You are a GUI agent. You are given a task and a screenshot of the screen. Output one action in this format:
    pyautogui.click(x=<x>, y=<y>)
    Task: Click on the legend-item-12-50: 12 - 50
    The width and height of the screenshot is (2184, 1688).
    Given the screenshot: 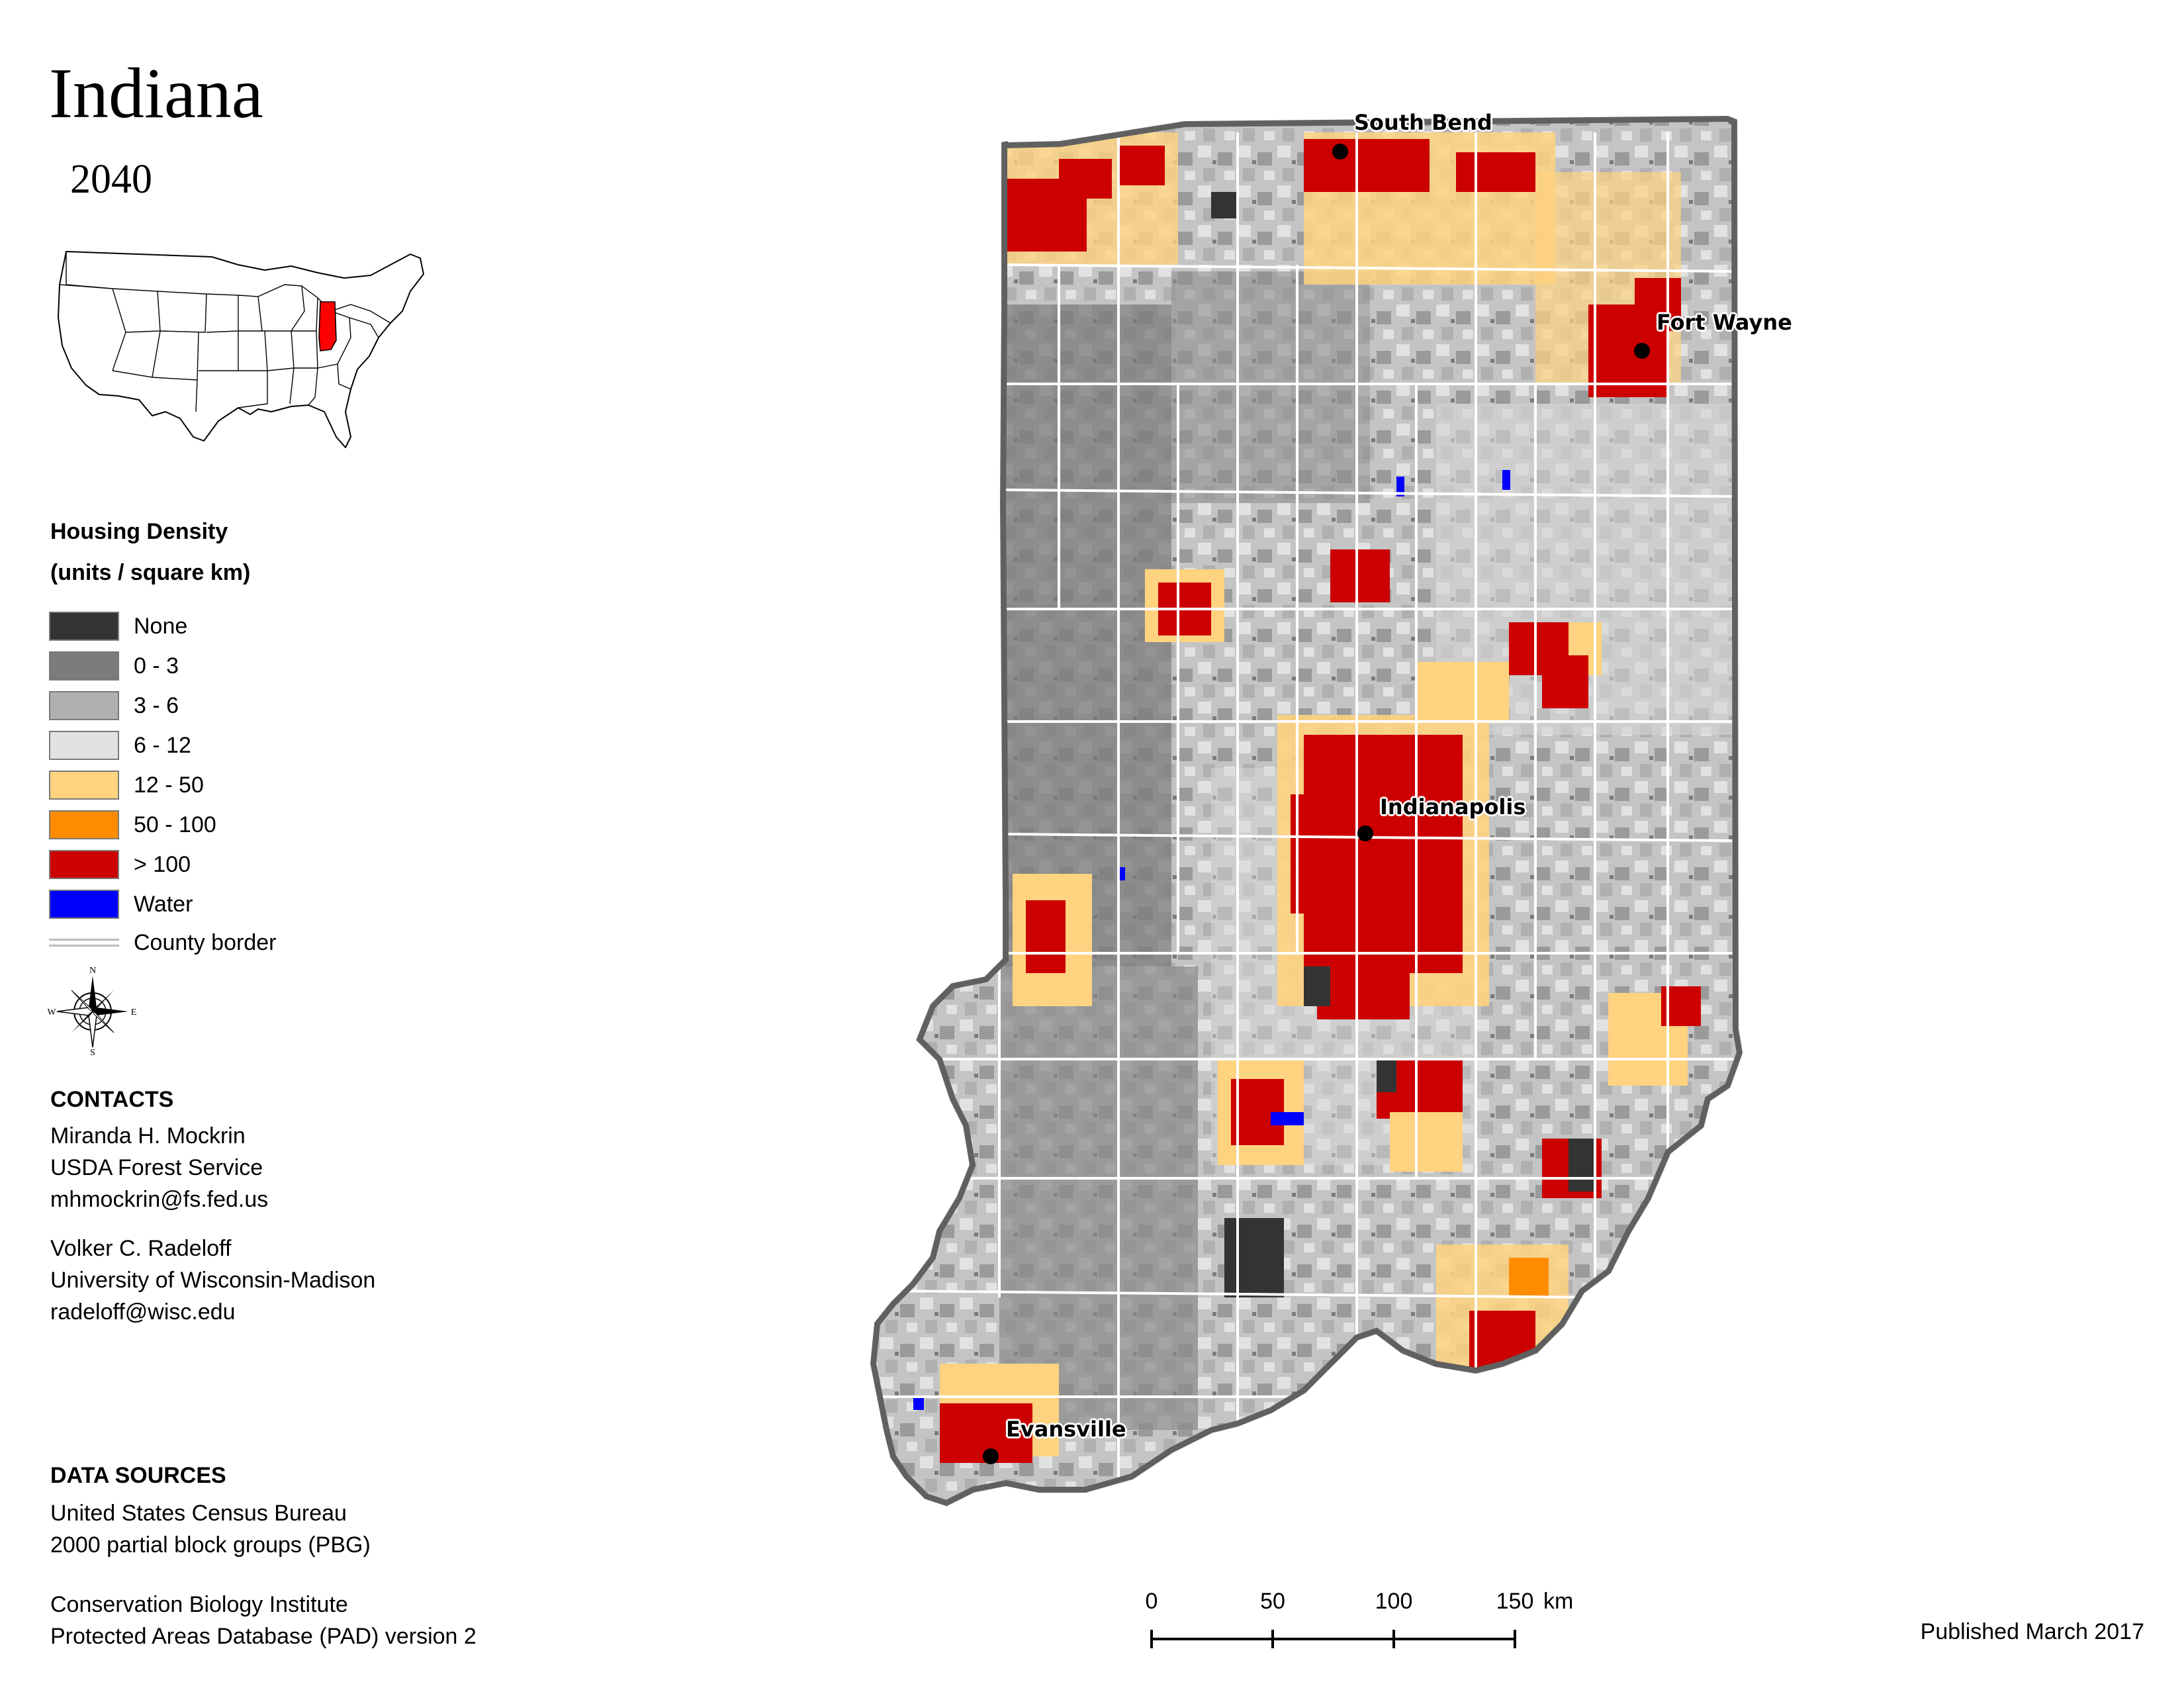 What is the action you would take?
    pyautogui.click(x=127, y=785)
    